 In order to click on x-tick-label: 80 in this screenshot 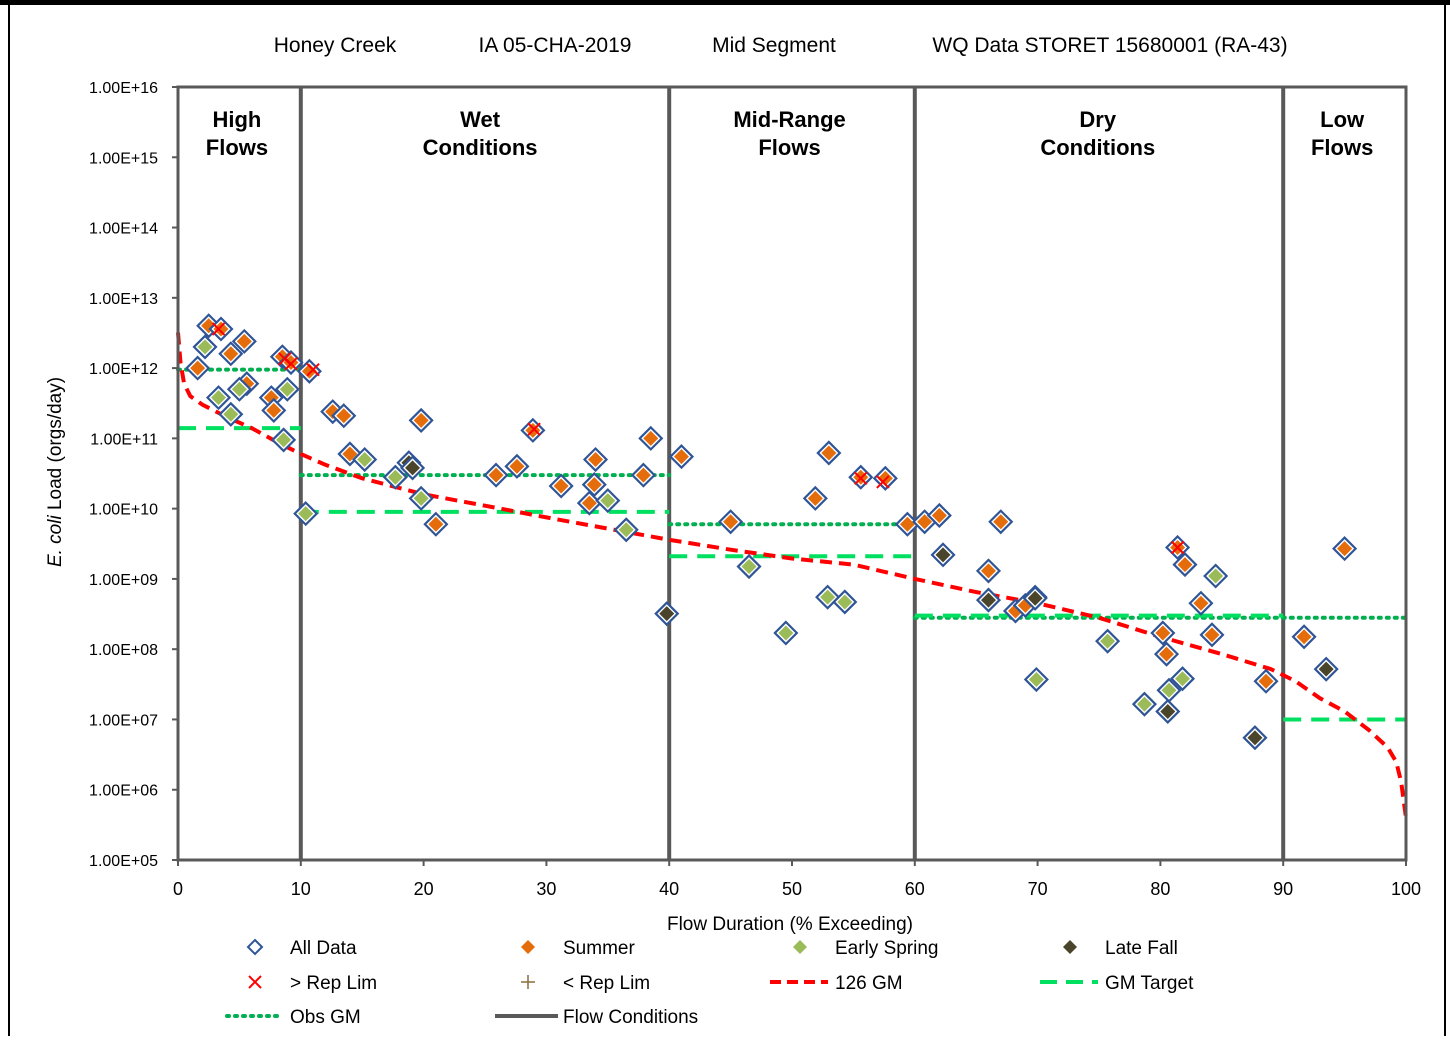, I will do `click(1160, 889)`.